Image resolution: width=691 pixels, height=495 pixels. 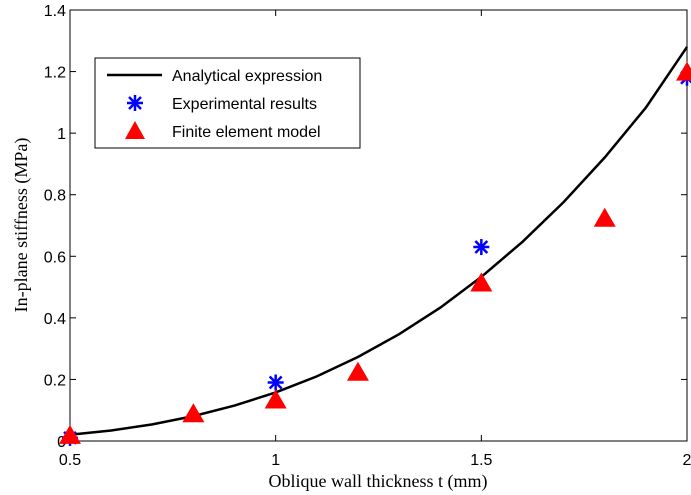 What do you see at coordinates (21, 225) in the screenshot?
I see `y-axis-title: In-plane stiffness (MPa)` at bounding box center [21, 225].